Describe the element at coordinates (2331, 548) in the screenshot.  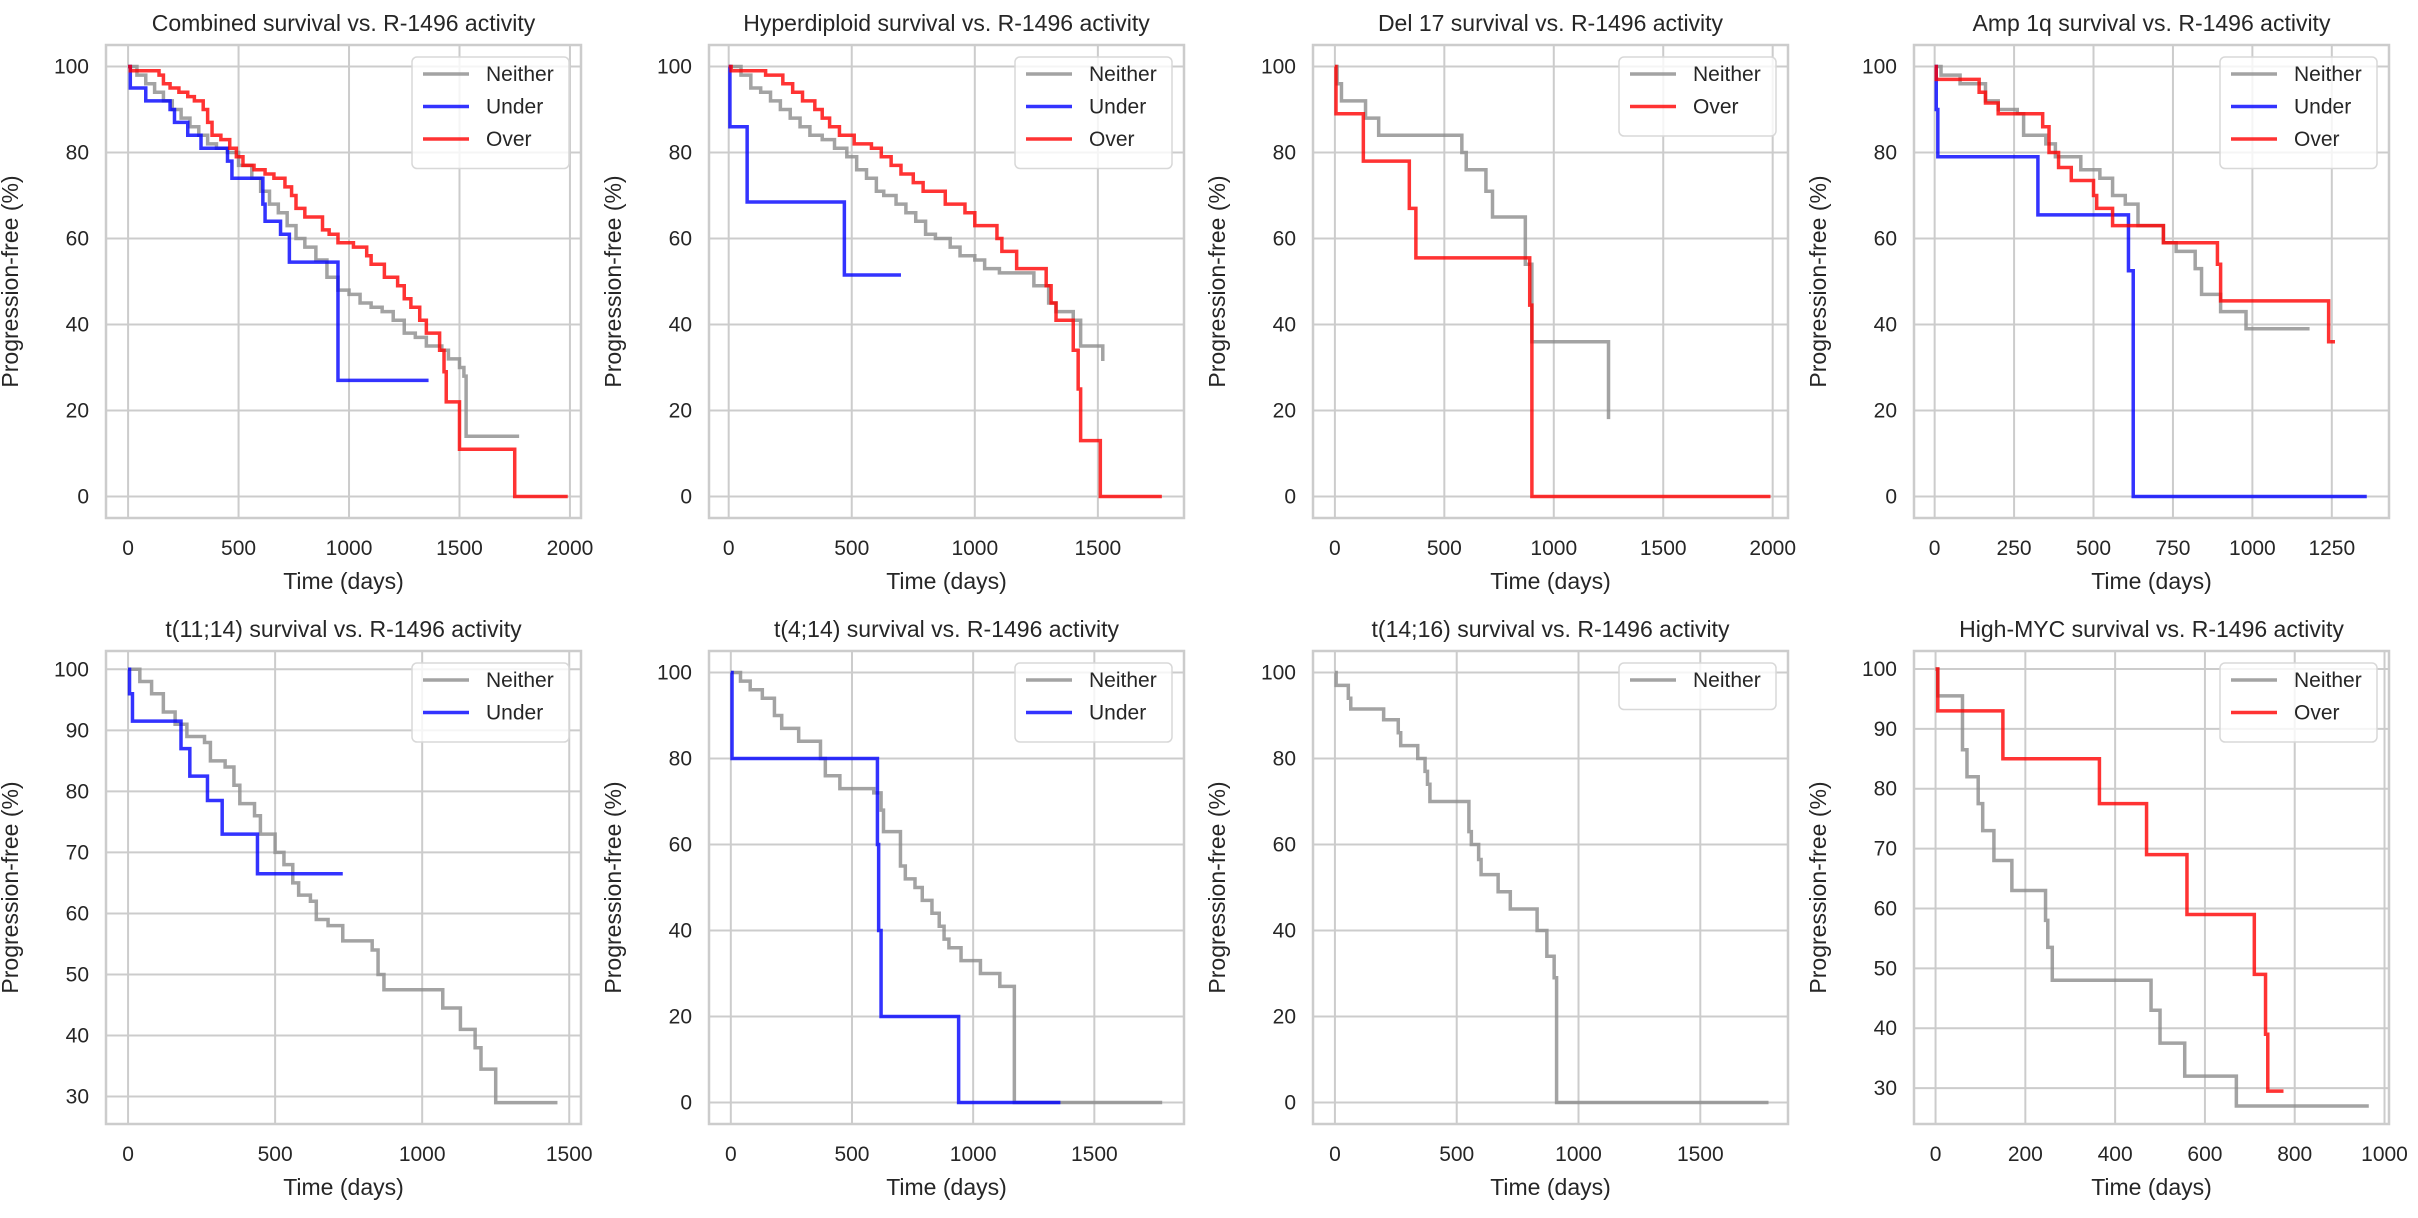
I see `x-tick-label: 1250` at that location.